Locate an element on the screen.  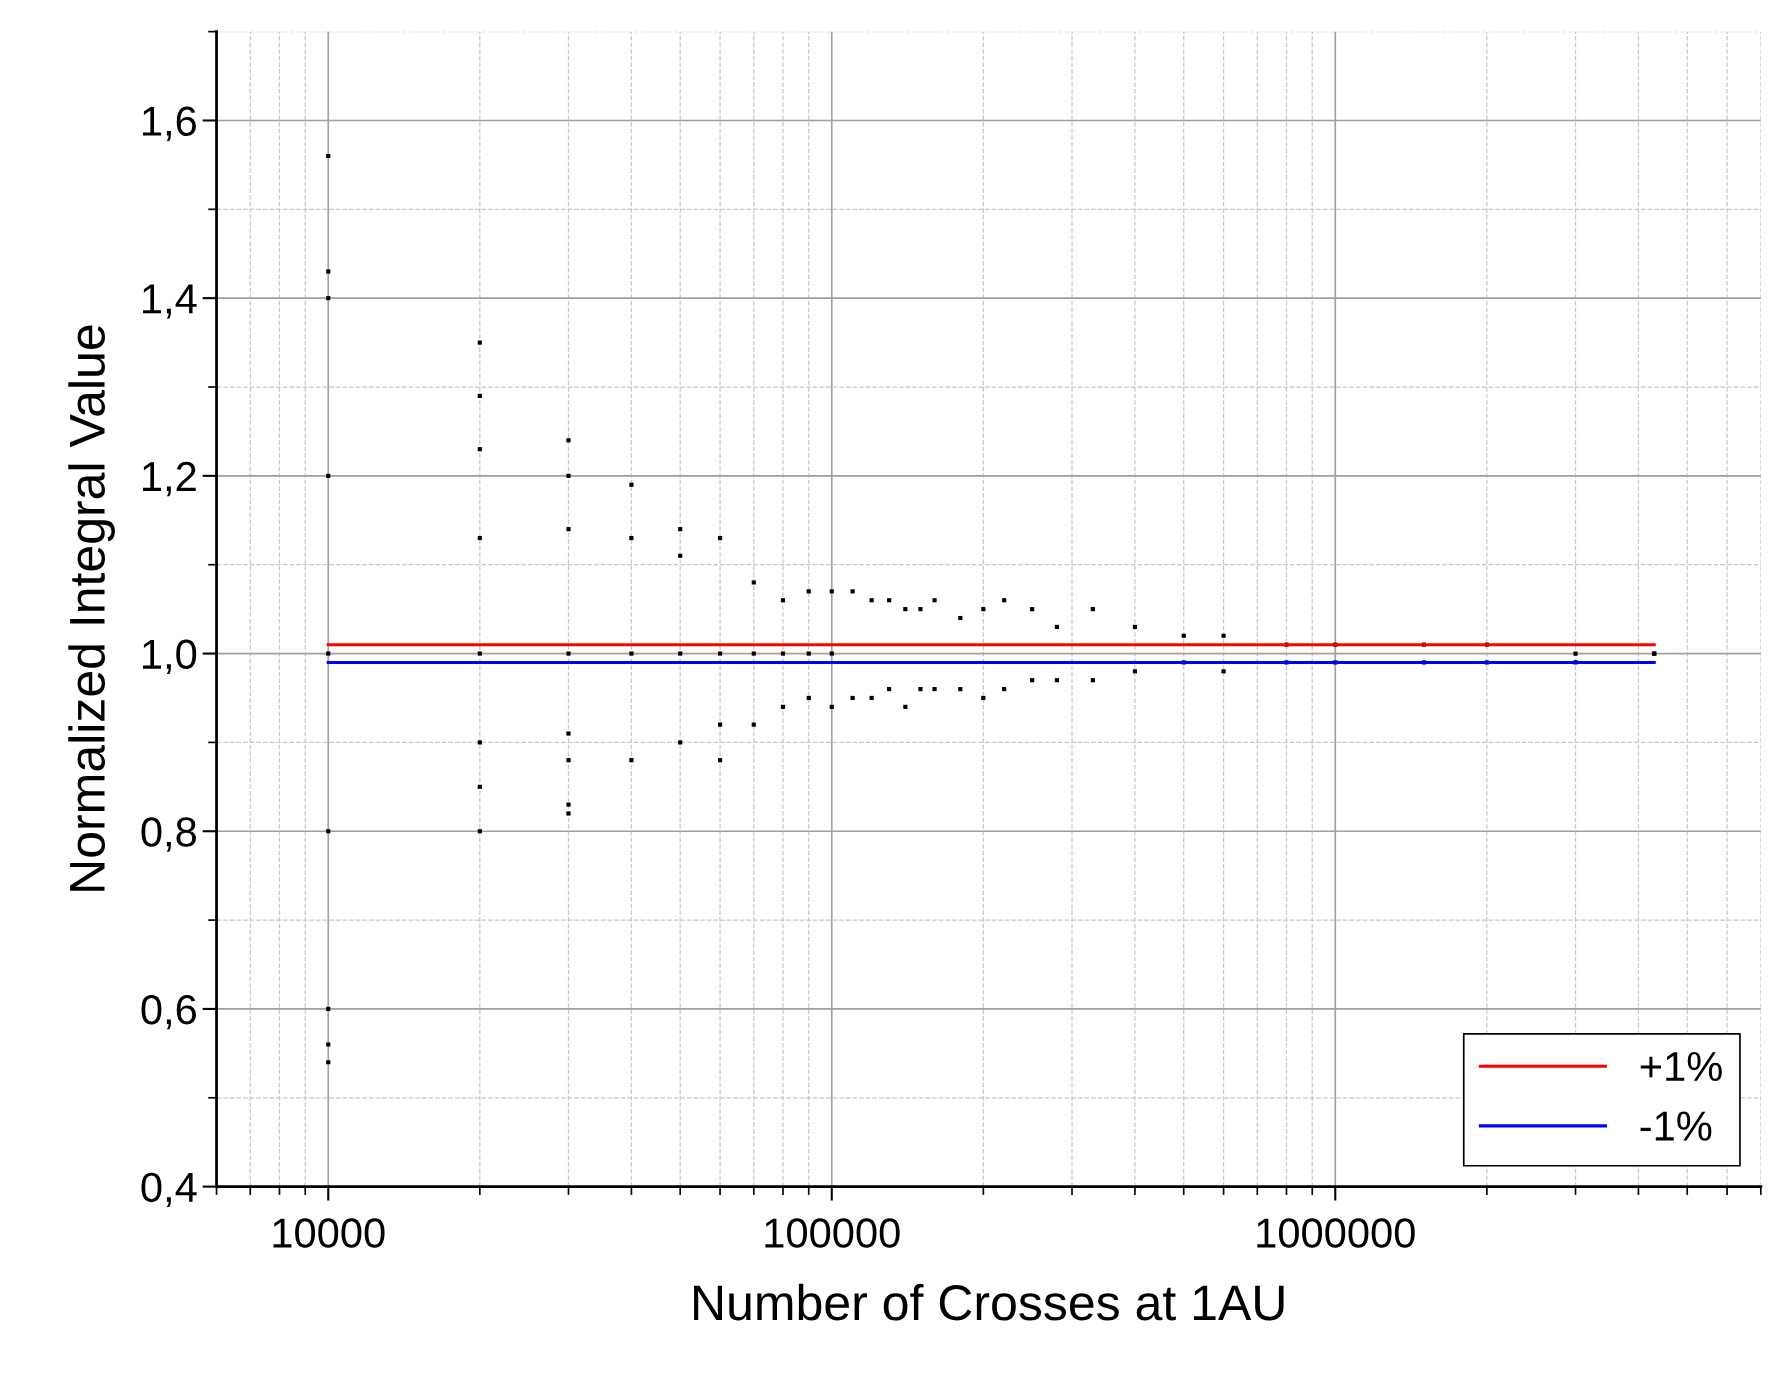
x-tick-label: 100000 is located at coordinates (832, 1233).